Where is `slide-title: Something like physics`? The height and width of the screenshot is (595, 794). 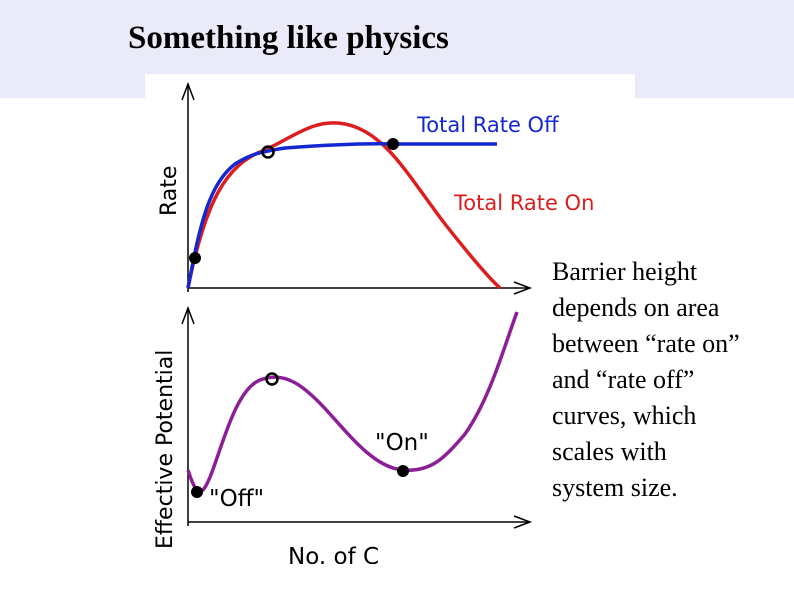 slide-title: Something like physics is located at coordinates (288, 38).